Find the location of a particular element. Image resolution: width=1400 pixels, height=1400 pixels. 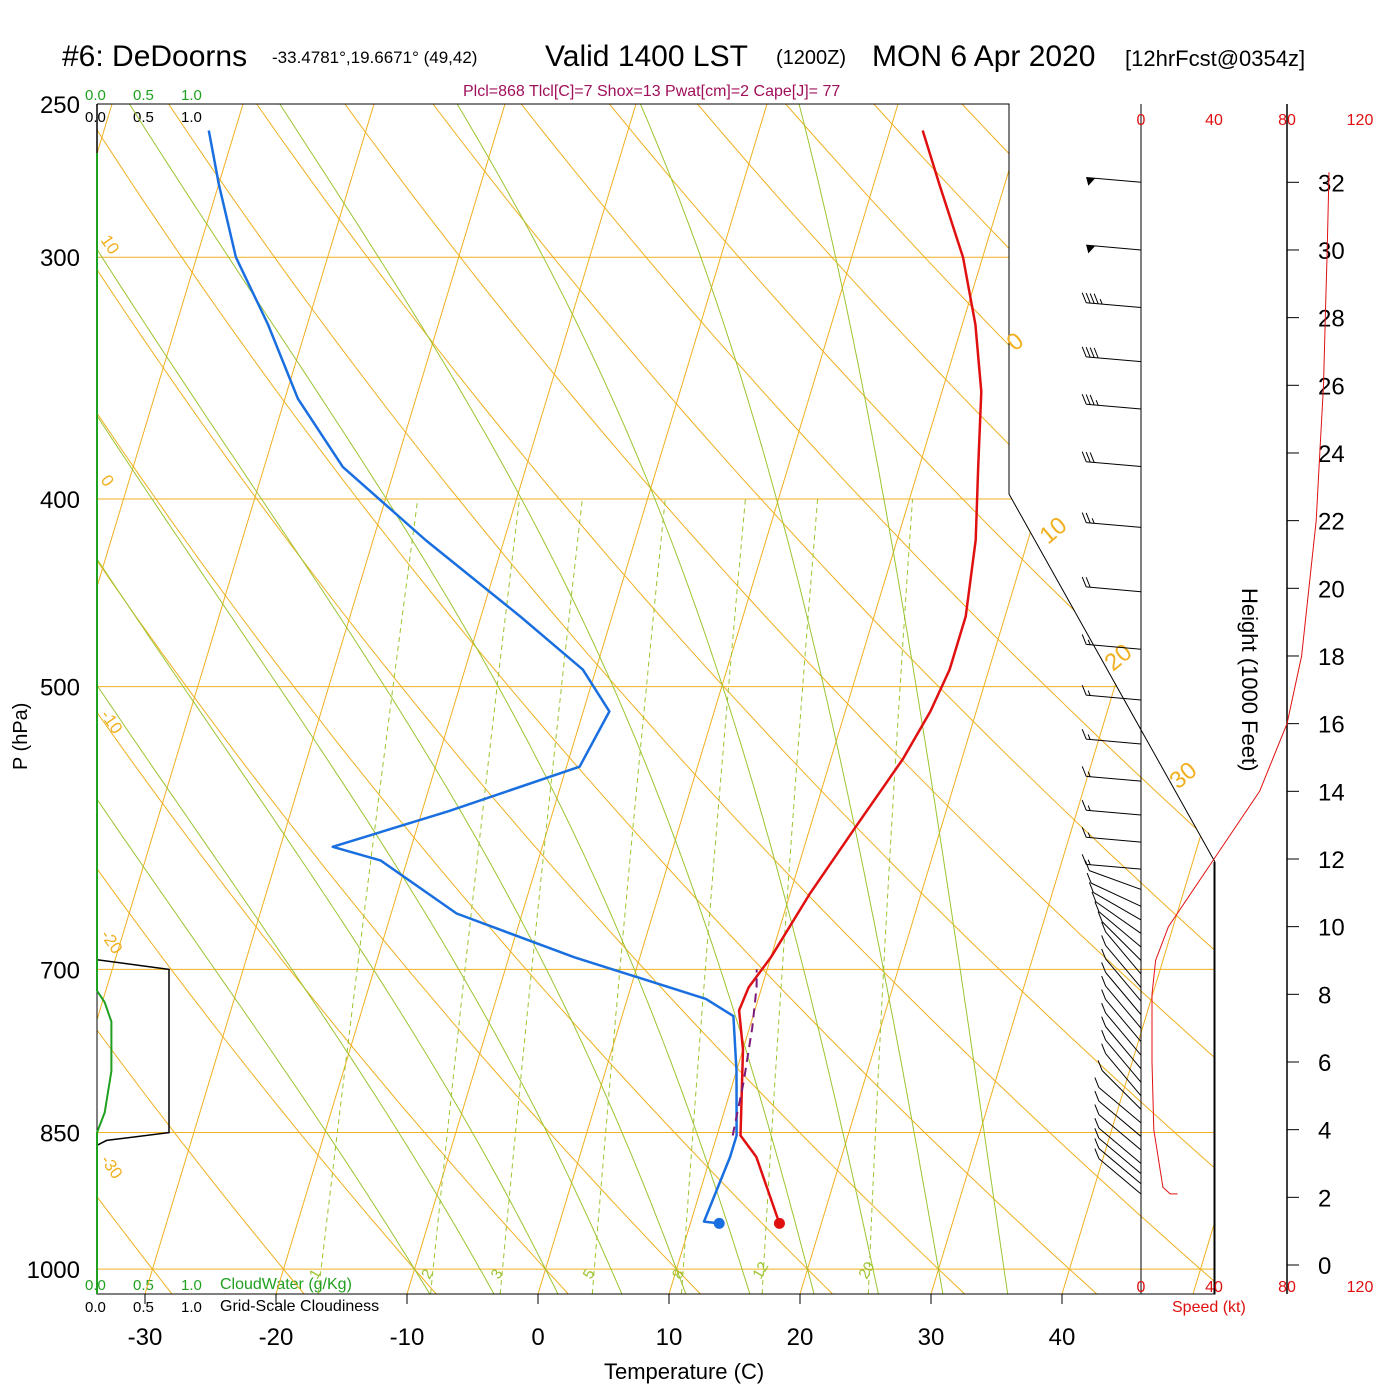

pressure-tick-label: 850 is located at coordinates (60, 1134).